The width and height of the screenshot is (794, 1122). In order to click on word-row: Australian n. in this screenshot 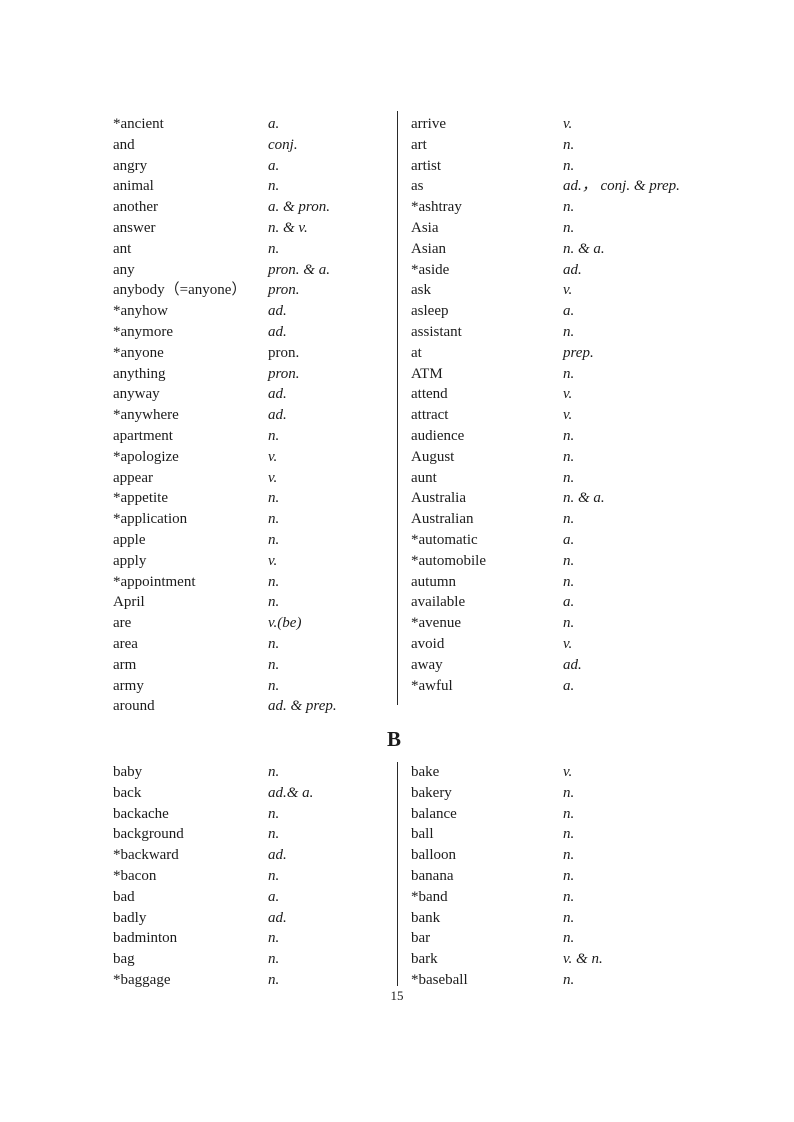, I will do `click(554, 519)`.